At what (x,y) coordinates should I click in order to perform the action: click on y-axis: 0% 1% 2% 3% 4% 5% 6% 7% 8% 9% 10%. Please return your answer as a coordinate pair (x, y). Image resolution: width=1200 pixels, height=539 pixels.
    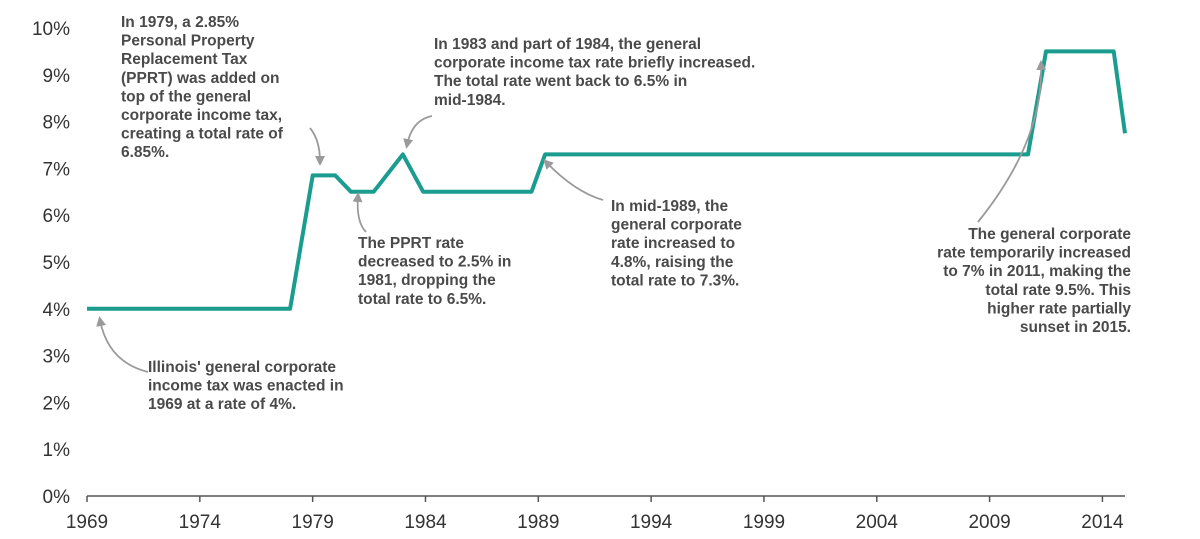
    Looking at the image, I should click on (51, 263).